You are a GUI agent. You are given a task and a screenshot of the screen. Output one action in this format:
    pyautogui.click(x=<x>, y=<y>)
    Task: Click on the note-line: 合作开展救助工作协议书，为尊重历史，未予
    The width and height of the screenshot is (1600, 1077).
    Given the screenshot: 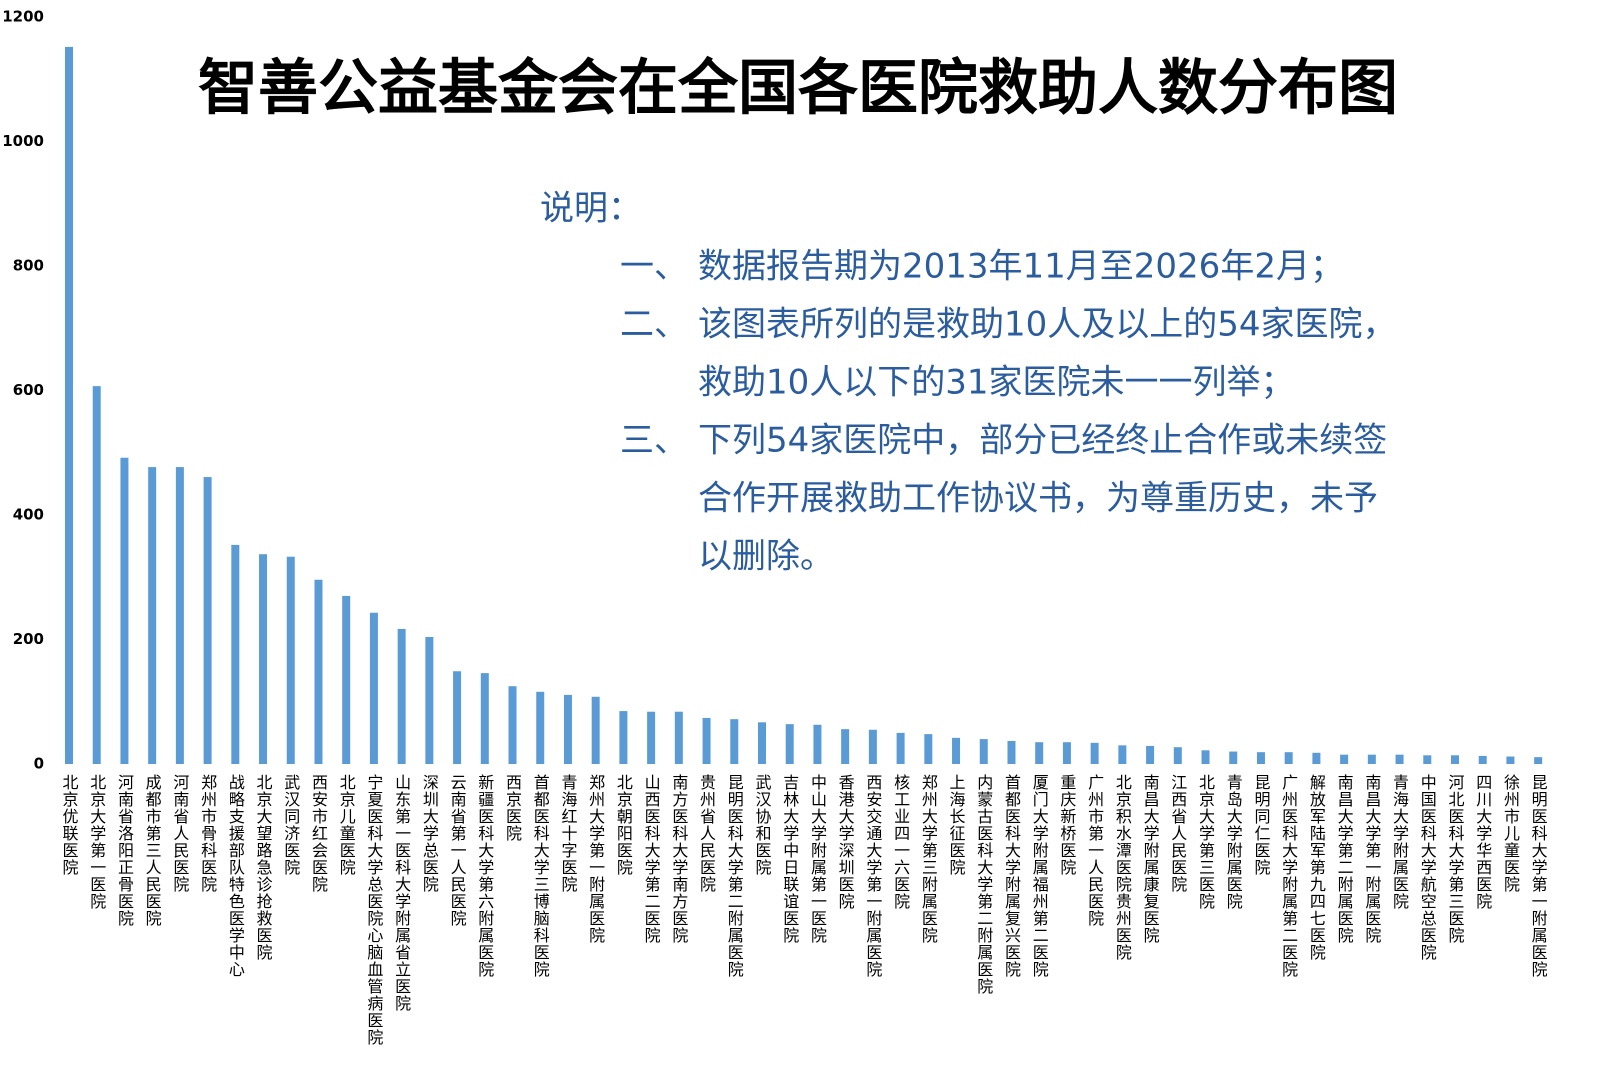 What is the action you would take?
    pyautogui.click(x=1038, y=499)
    